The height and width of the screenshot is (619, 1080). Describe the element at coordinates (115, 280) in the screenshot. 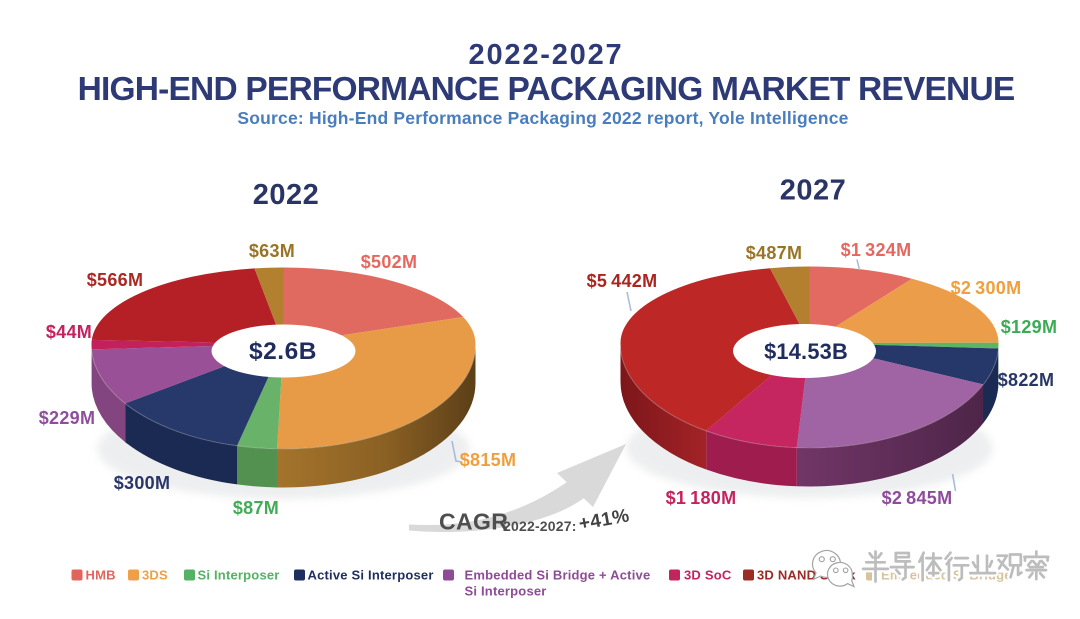

I see `svg-text: $566M` at that location.